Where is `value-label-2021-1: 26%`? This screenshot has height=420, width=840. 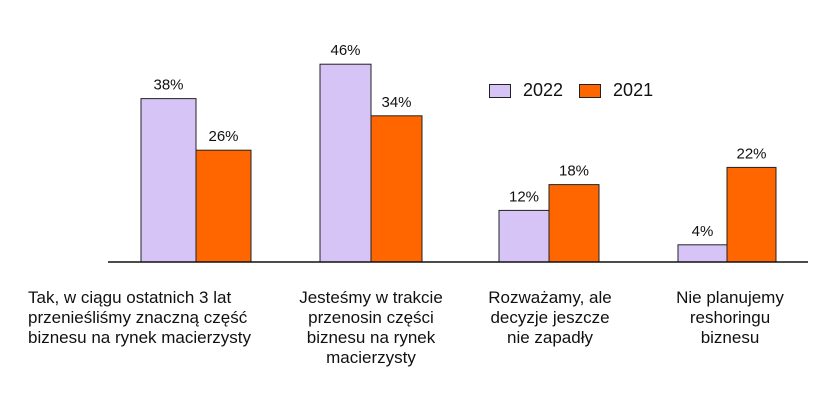
value-label-2021-1: 26% is located at coordinates (223, 136).